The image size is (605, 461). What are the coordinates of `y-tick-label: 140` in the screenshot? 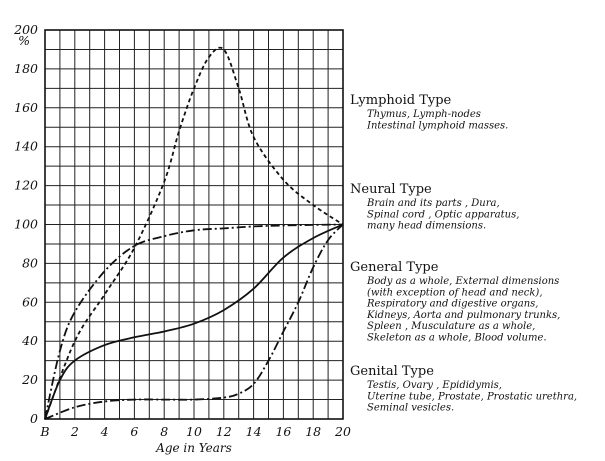 It's located at (26, 146).